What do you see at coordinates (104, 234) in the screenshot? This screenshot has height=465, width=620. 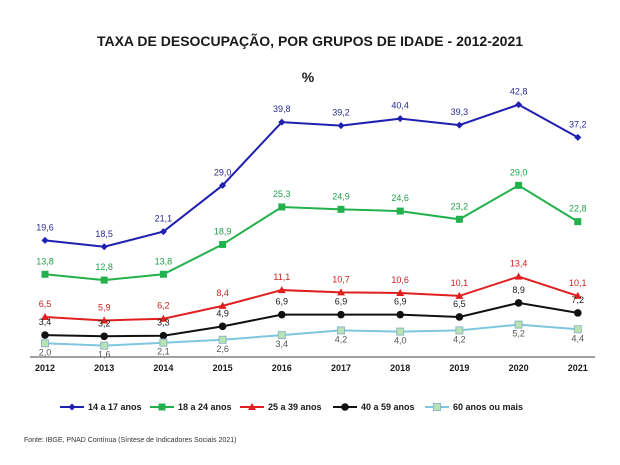 I see `data-label: 18,5` at bounding box center [104, 234].